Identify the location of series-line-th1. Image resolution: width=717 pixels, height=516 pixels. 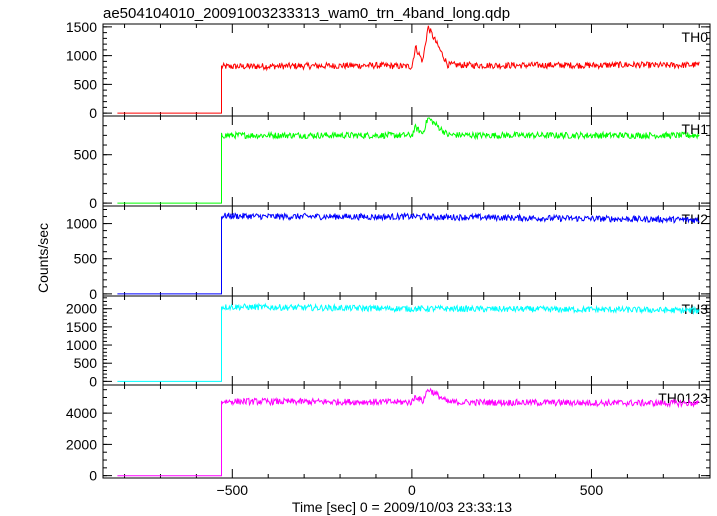
(408, 160).